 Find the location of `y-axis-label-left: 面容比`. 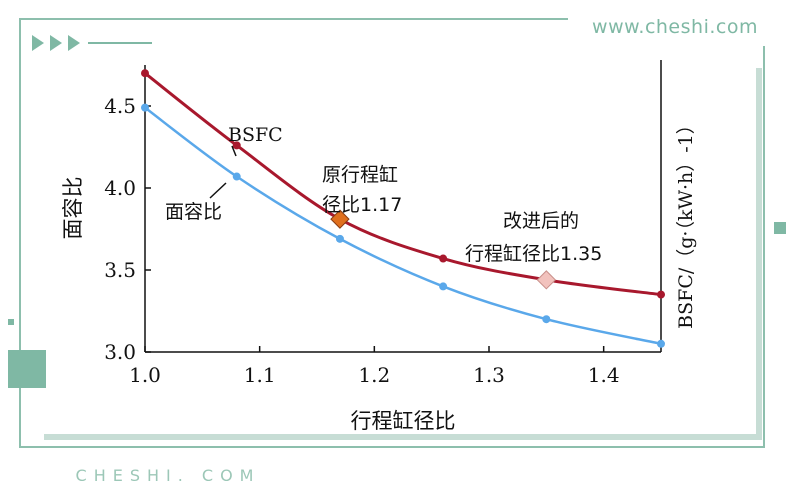

y-axis-label-left: 面容比 is located at coordinates (73, 208).